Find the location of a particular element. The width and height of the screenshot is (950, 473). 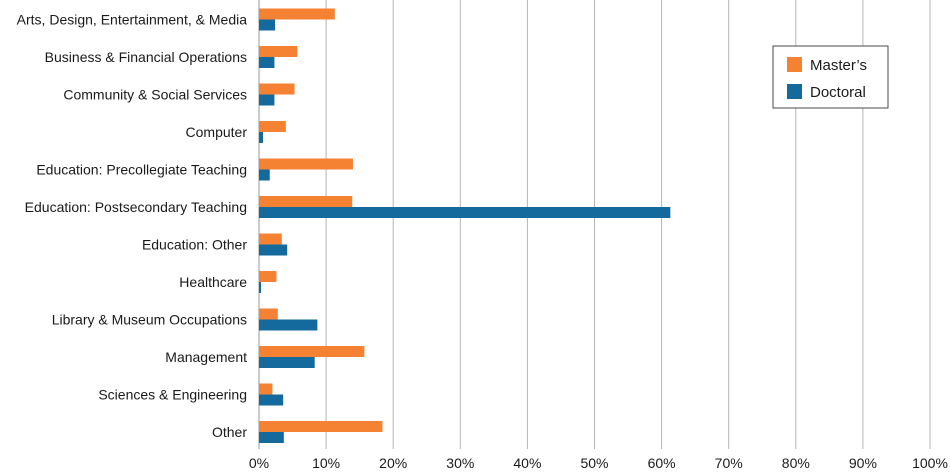

x-tick-label: 50% is located at coordinates (594, 463).